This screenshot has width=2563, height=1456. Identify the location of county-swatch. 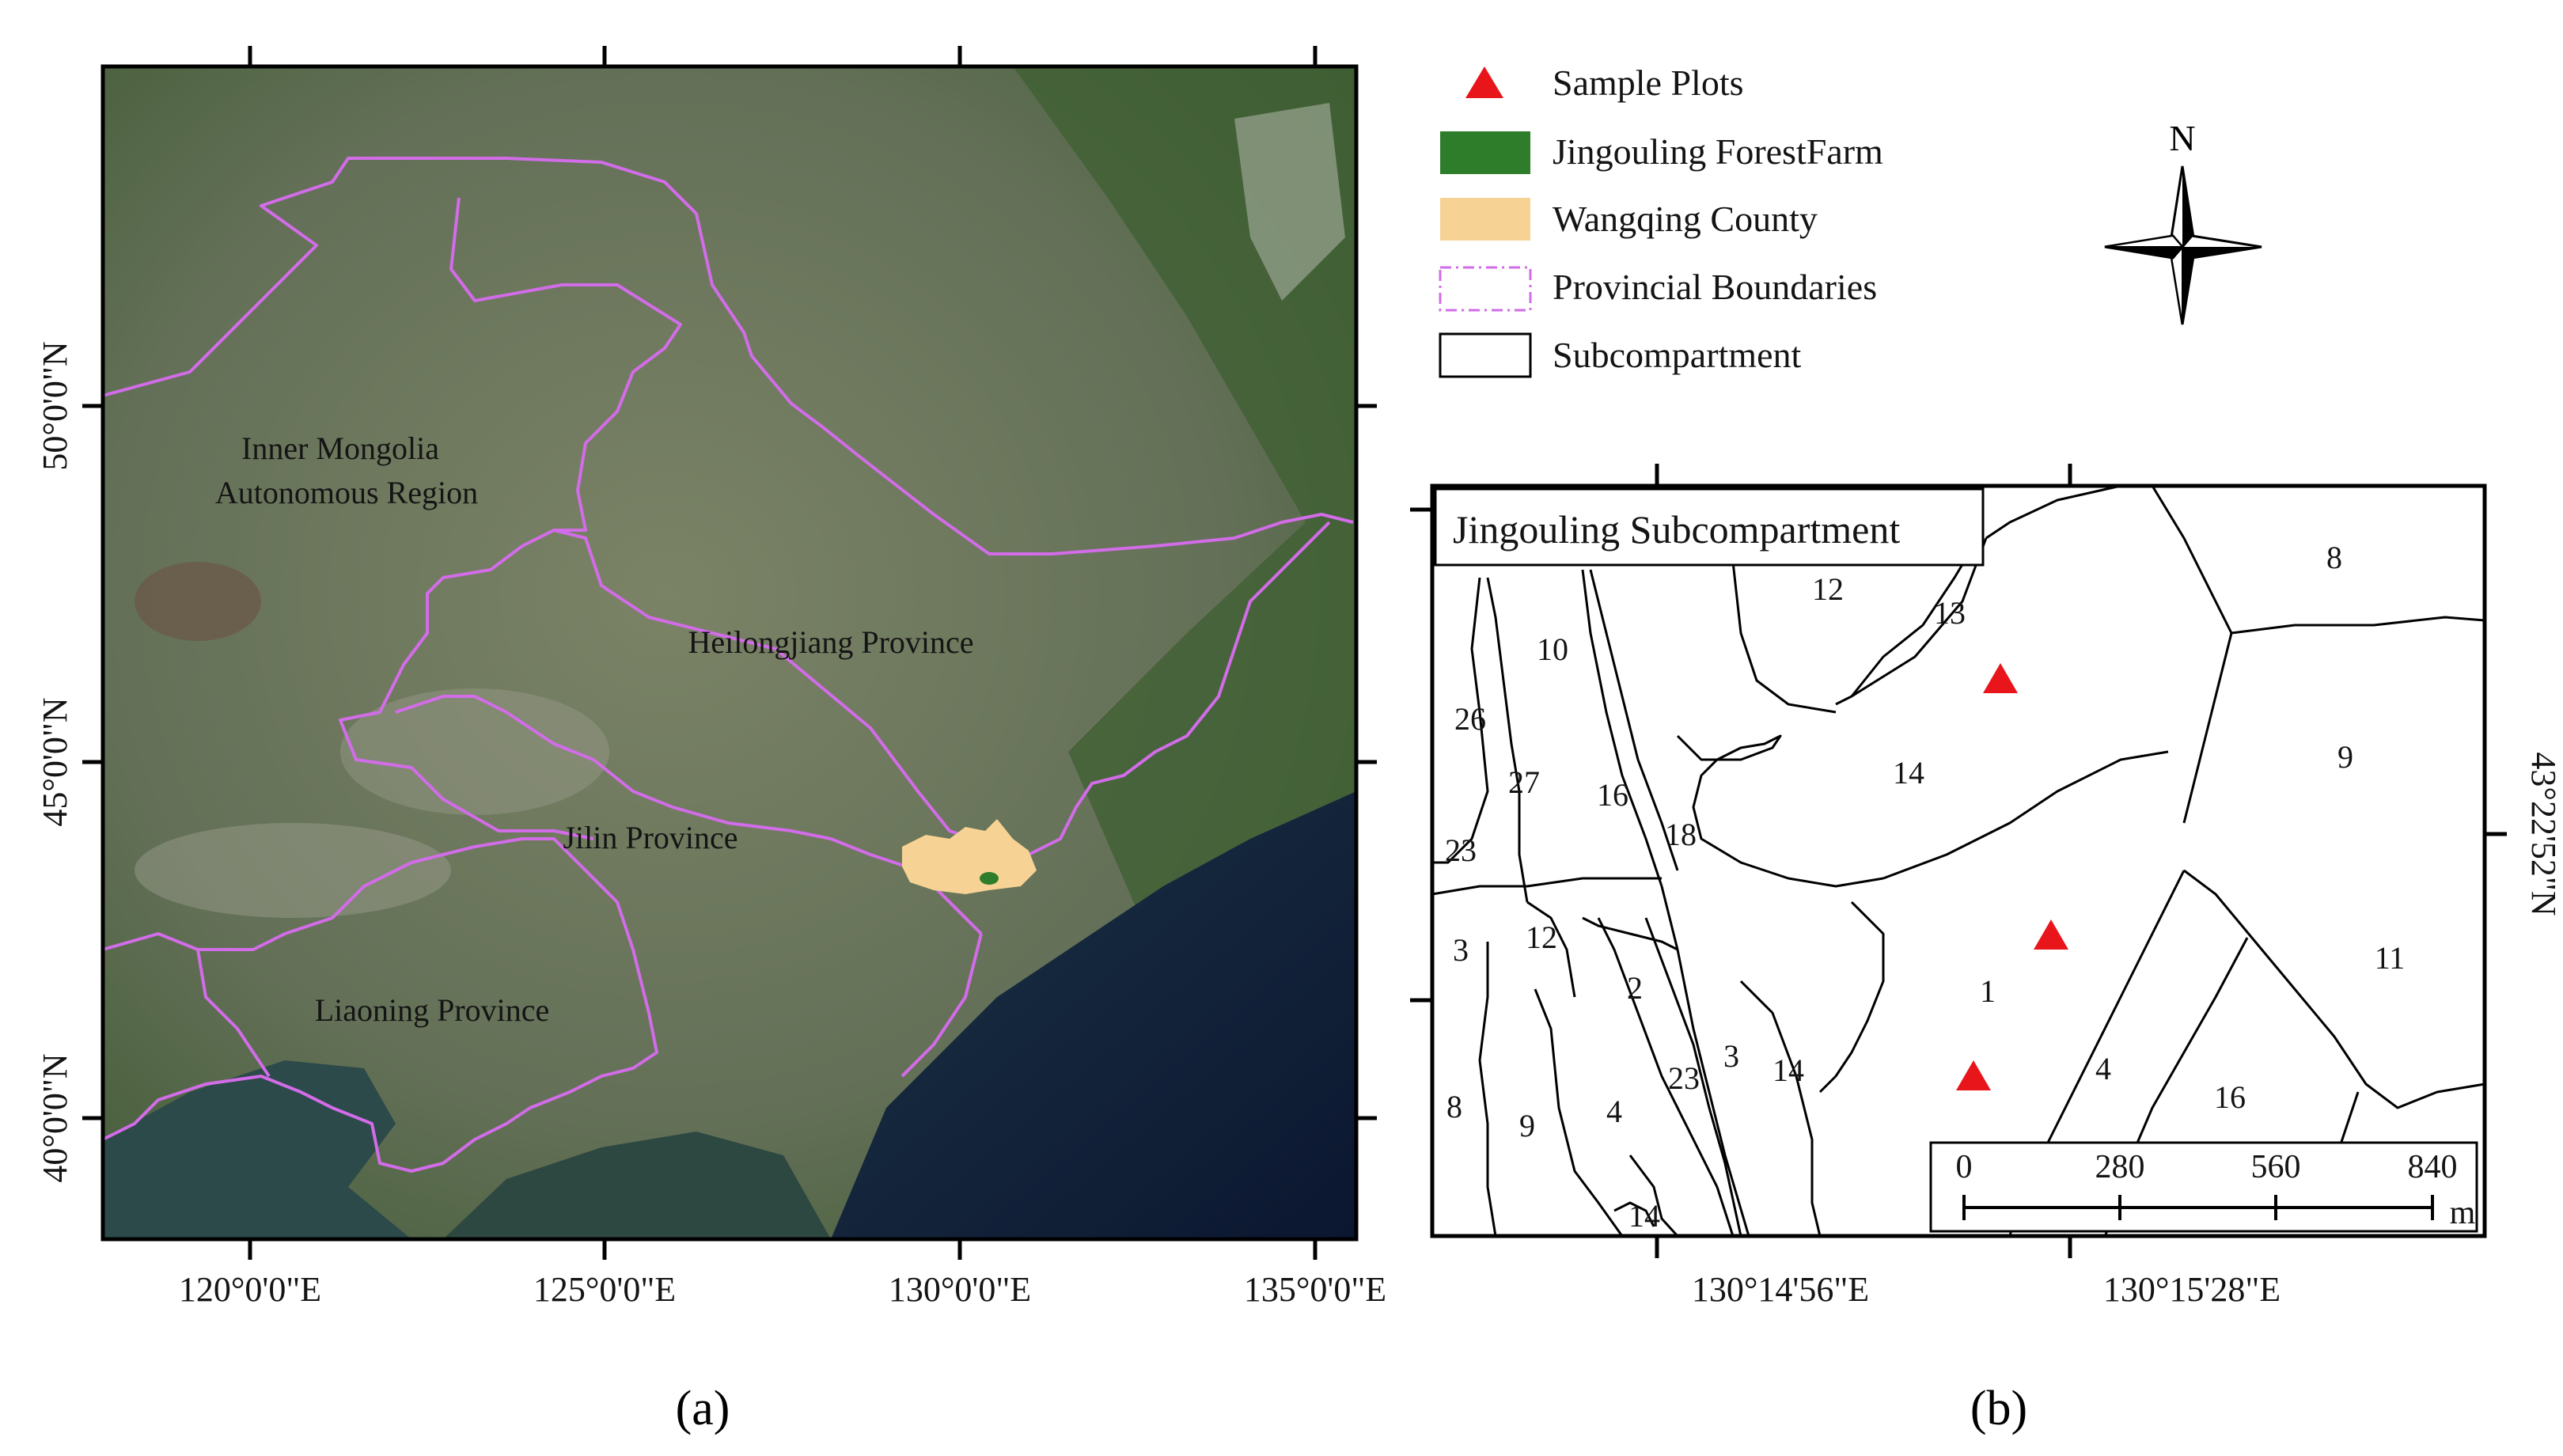
(1485, 219).